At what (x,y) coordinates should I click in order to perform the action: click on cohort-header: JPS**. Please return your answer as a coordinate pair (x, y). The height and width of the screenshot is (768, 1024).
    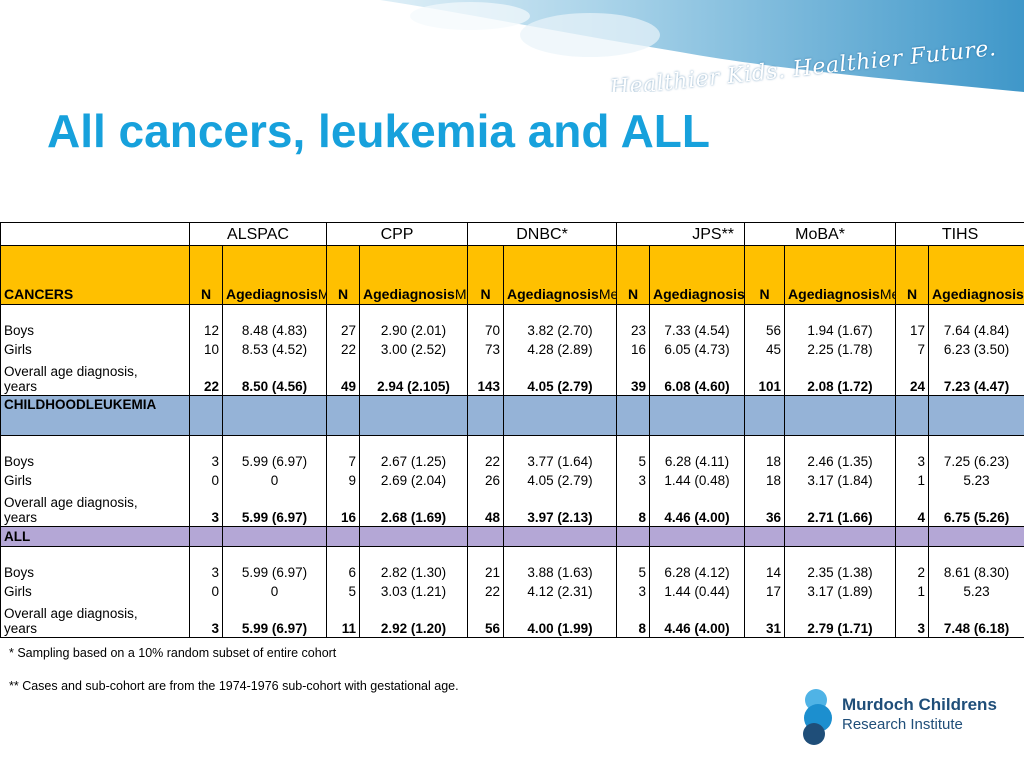
    Looking at the image, I should click on (681, 234).